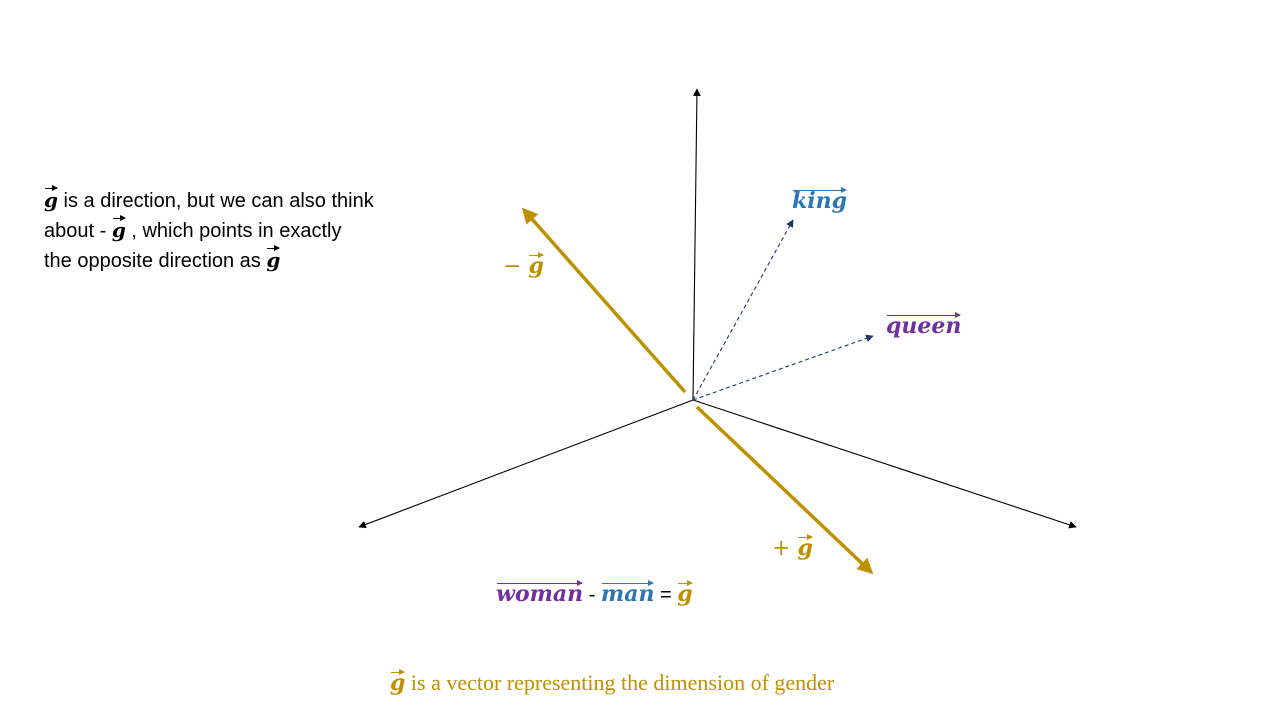 The image size is (1280, 720). I want to click on note-text-1: is a direction, but we can also think, so click(215, 201).